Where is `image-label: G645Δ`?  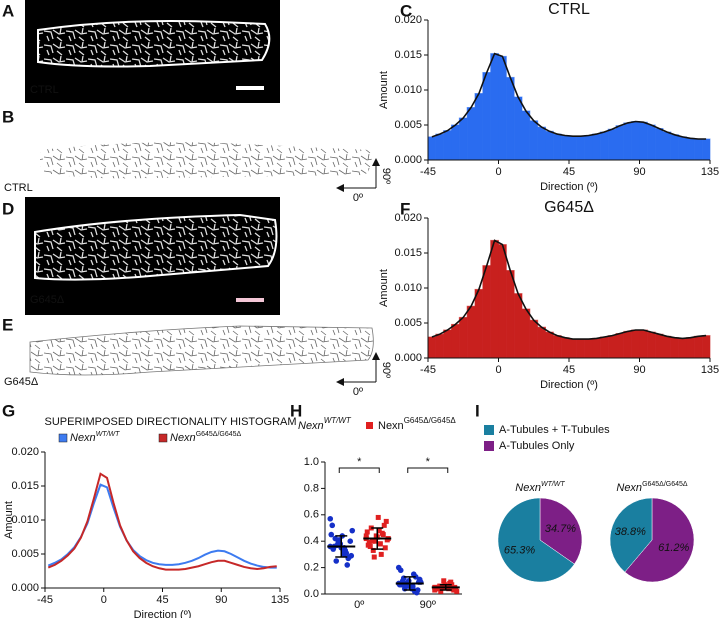 image-label: G645Δ is located at coordinates (47, 300).